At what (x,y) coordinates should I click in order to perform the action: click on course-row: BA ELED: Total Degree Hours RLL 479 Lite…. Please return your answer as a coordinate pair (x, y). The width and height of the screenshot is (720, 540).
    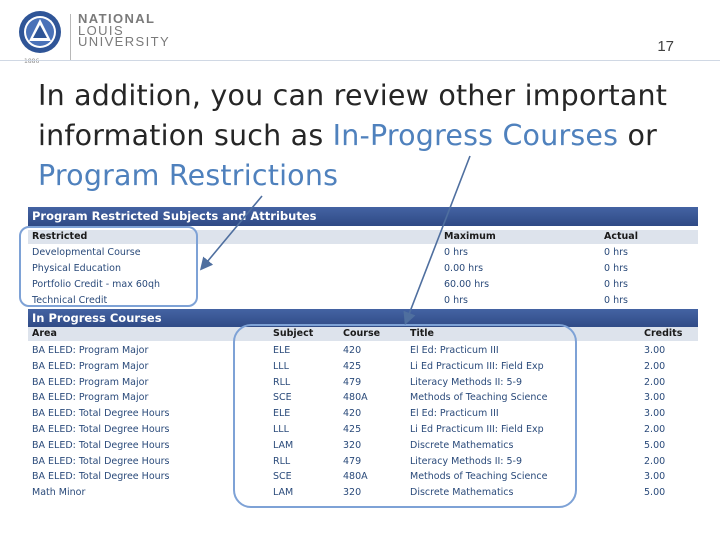
    Looking at the image, I should click on (363, 462).